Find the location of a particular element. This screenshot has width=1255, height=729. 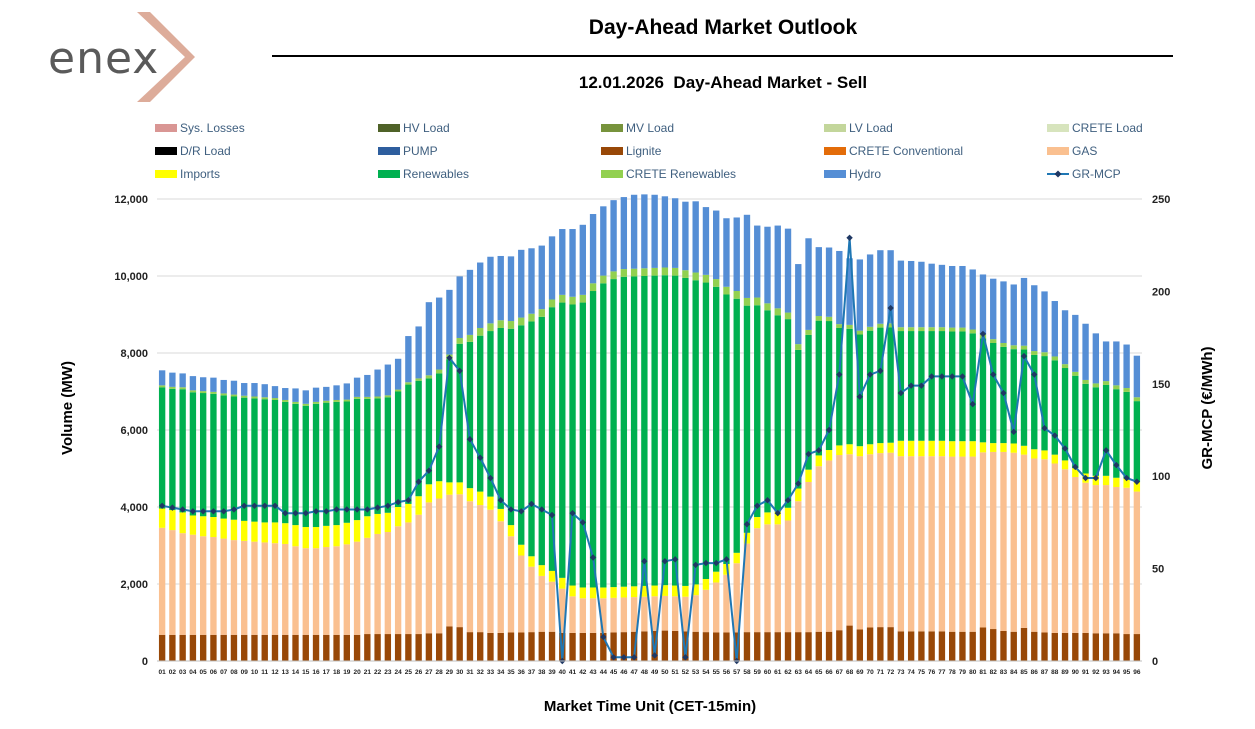

legend-label: CRETE Conventional is located at coordinates (906, 151).